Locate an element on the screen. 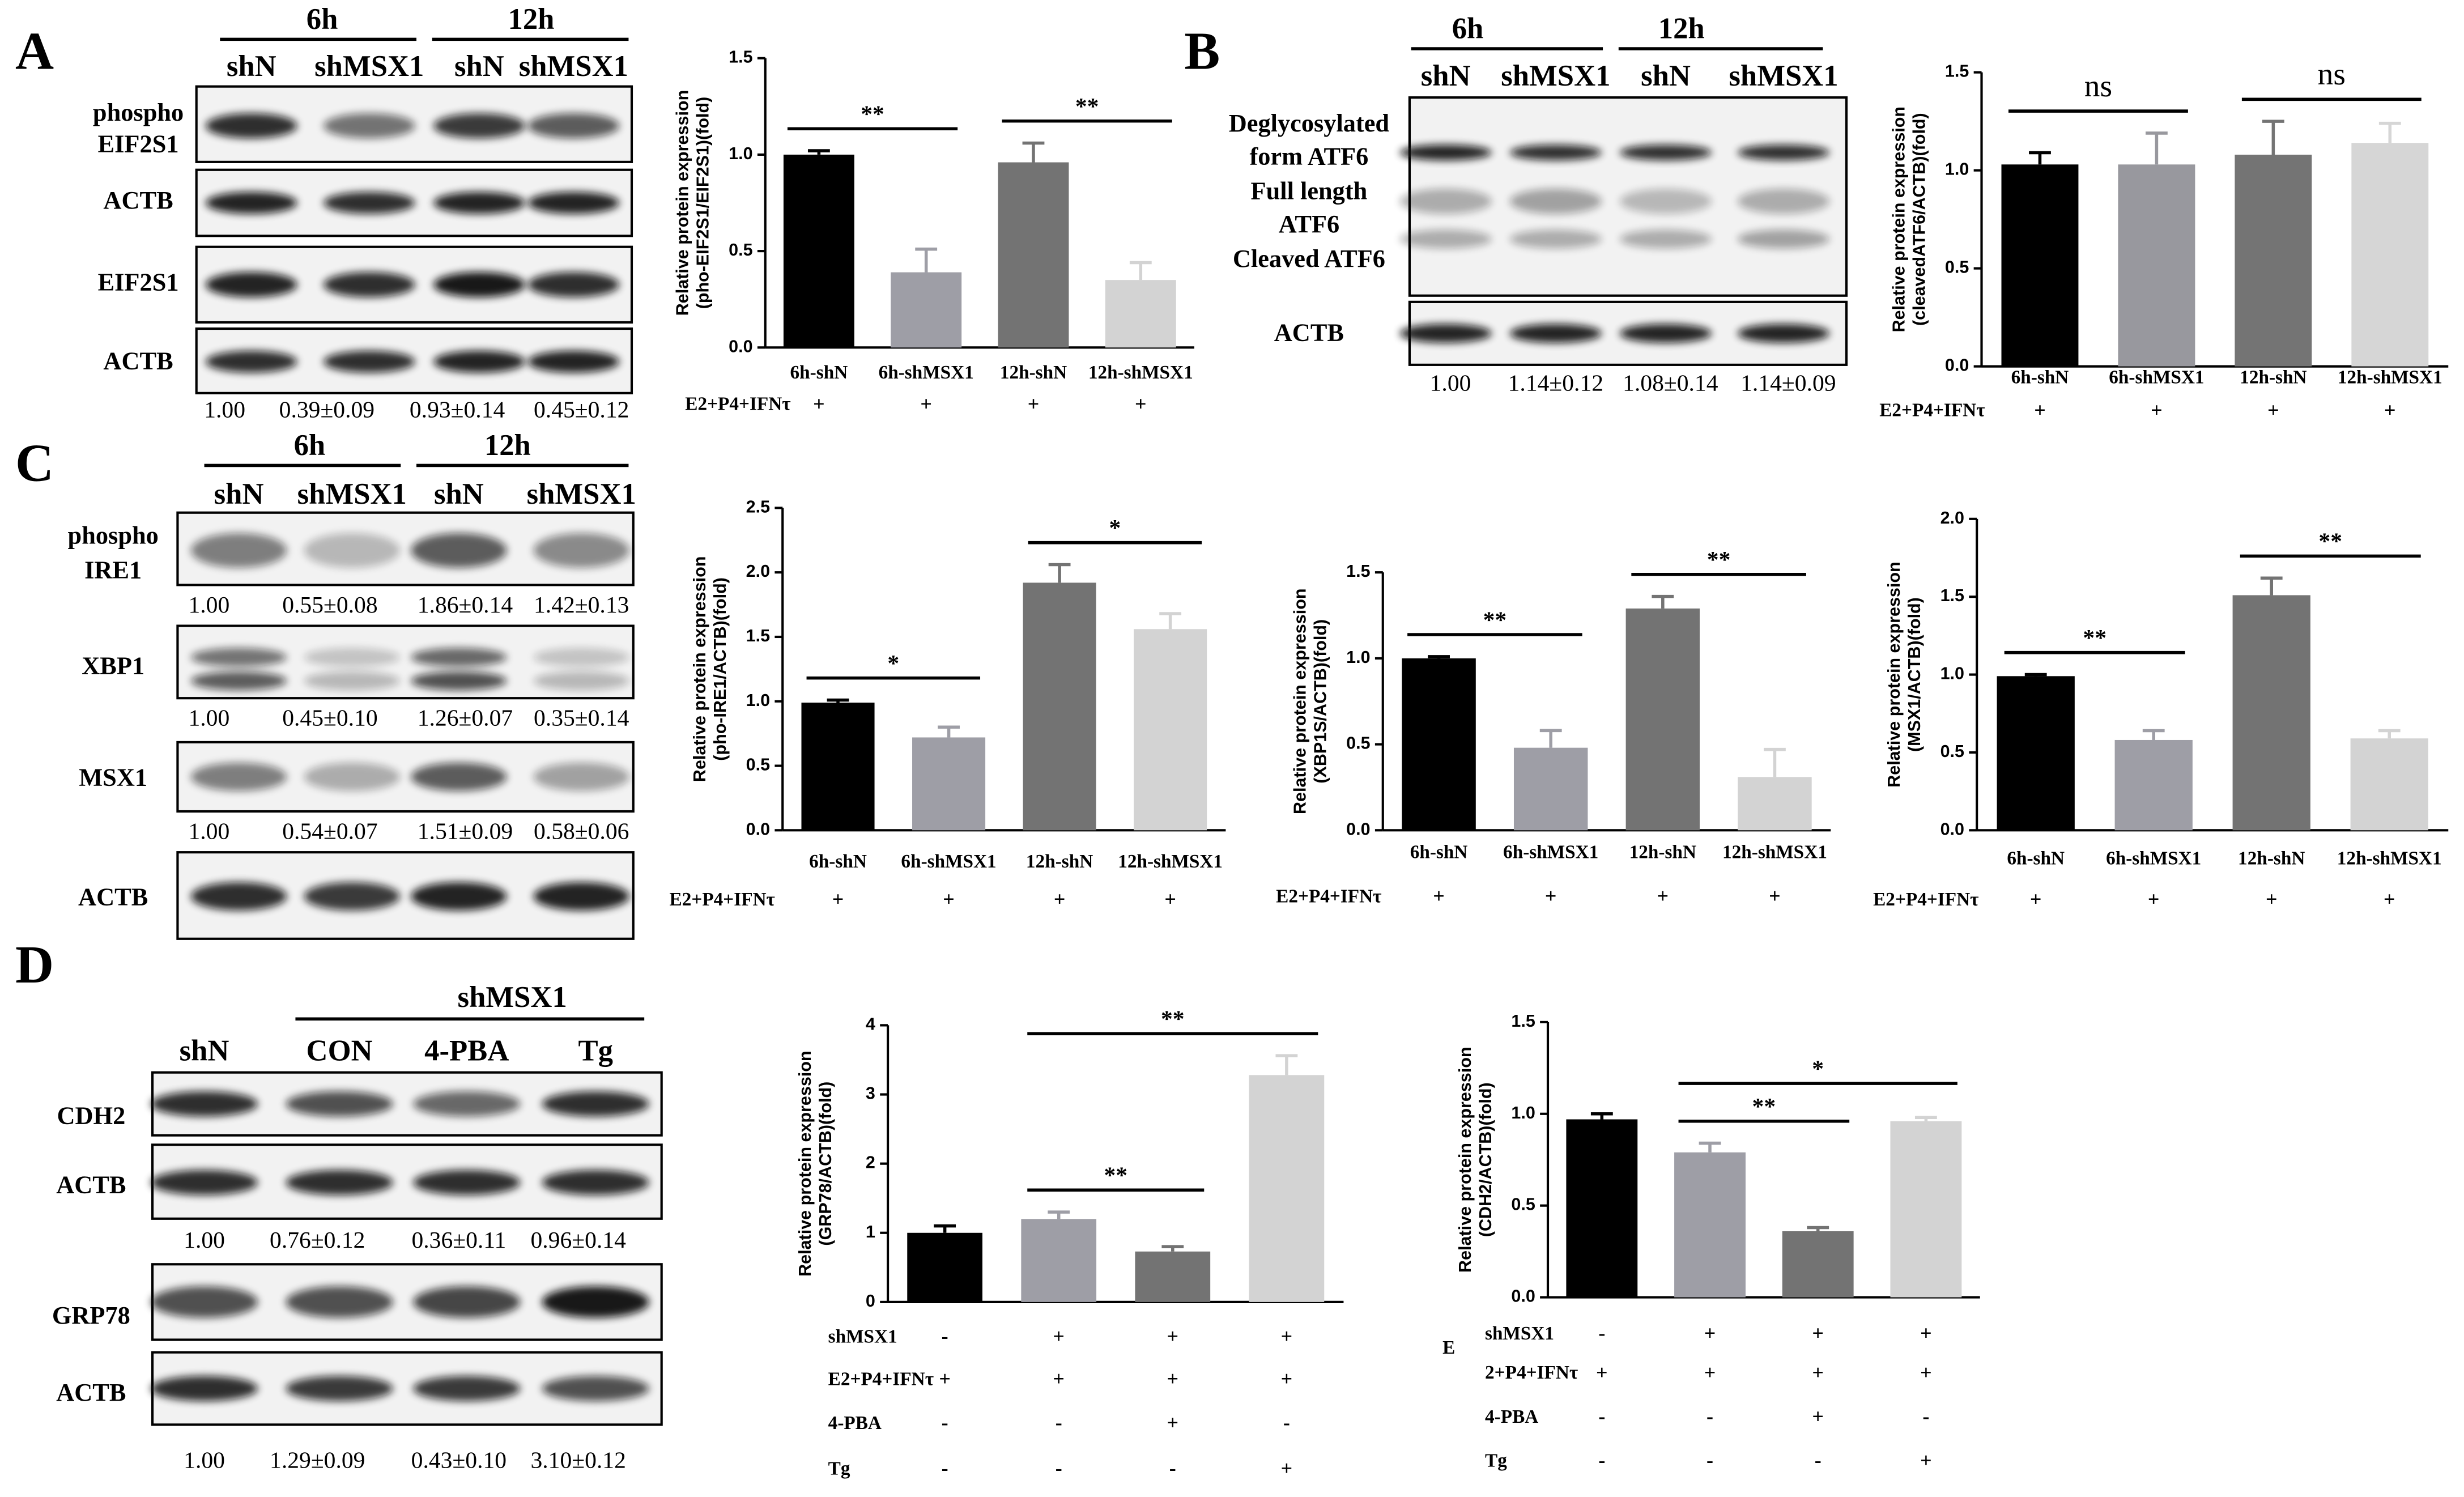 The width and height of the screenshot is (2464, 1497). y-tick-label: 1.5 is located at coordinates (1957, 72).